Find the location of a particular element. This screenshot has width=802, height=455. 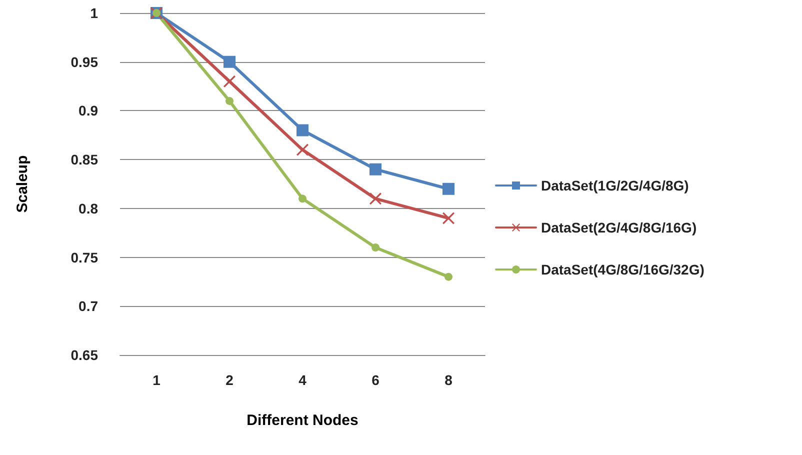

legend-label: DataSet(4G/8G/16G/32G) is located at coordinates (622, 270).